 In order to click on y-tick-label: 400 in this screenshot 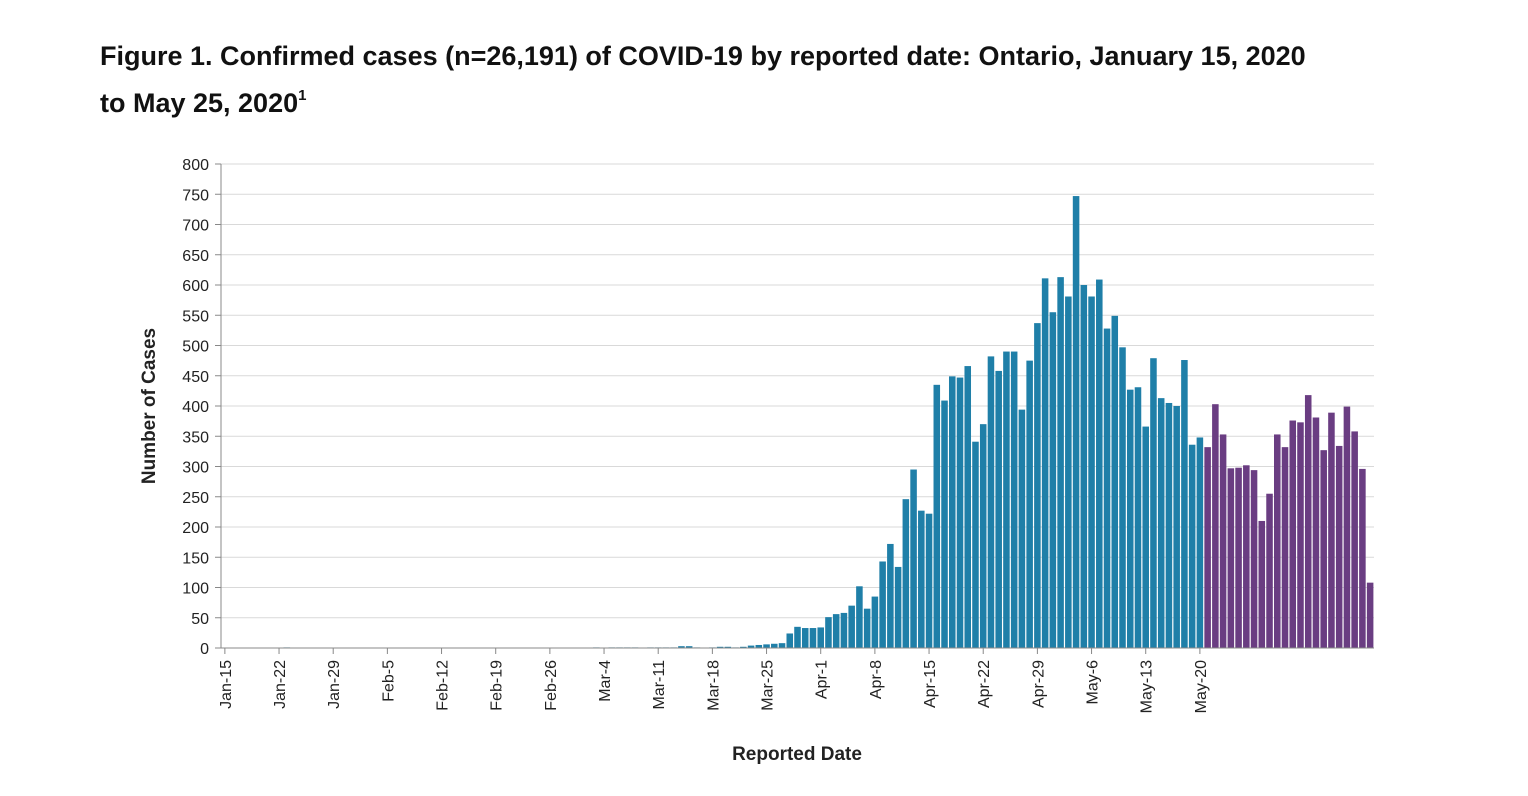, I will do `click(195, 407)`.